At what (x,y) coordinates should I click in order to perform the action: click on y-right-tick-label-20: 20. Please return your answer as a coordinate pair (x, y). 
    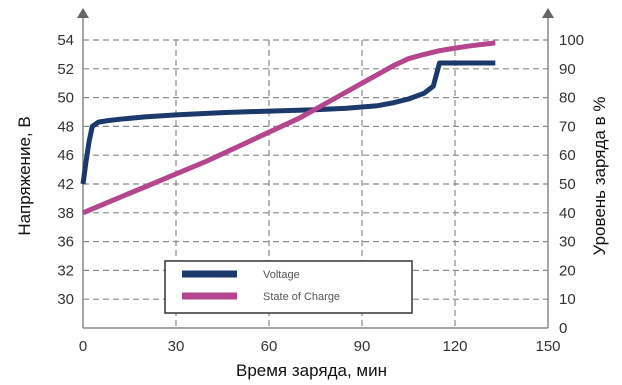
    Looking at the image, I should click on (567, 270).